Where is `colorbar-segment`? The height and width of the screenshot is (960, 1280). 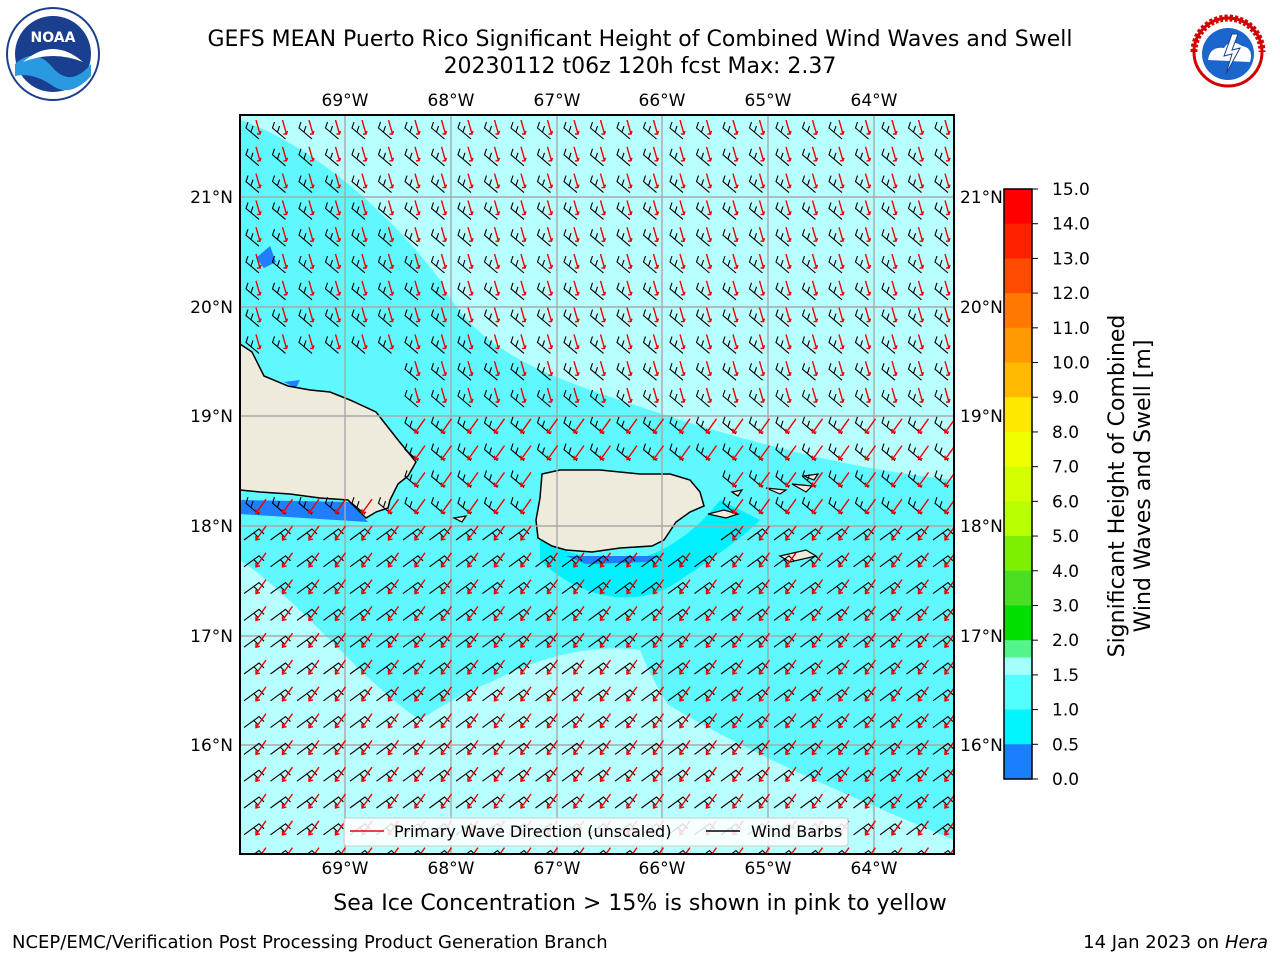
colorbar-segment is located at coordinates (1018, 415).